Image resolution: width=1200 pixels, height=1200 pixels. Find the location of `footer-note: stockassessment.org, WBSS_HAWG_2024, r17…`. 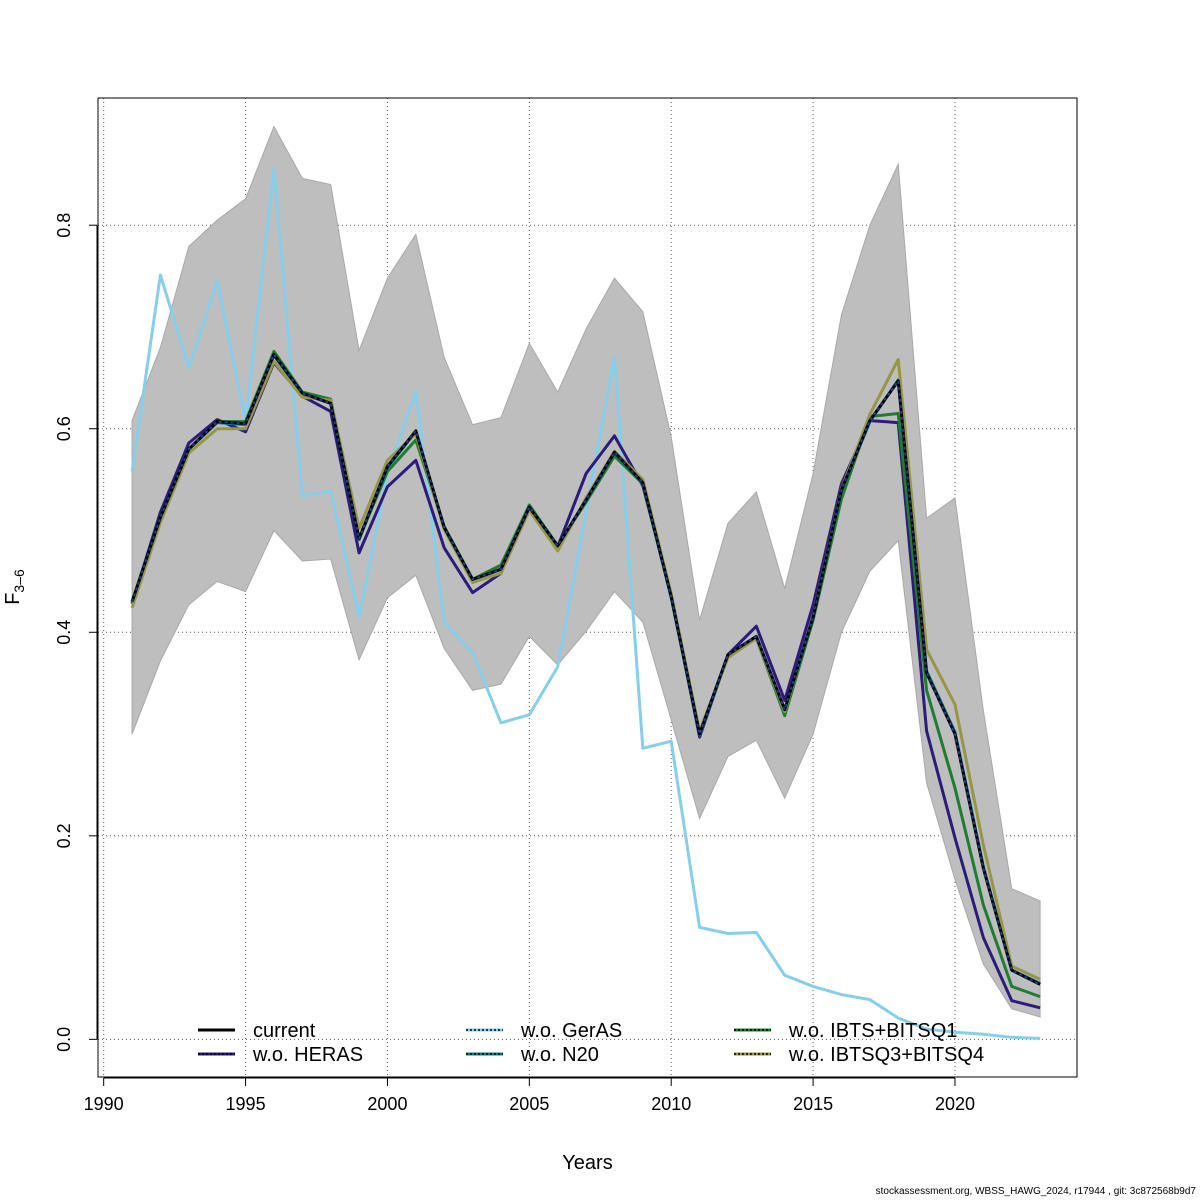

footer-note: stockassessment.org, WBSS_HAWG_2024, r17… is located at coordinates (1035, 1191).